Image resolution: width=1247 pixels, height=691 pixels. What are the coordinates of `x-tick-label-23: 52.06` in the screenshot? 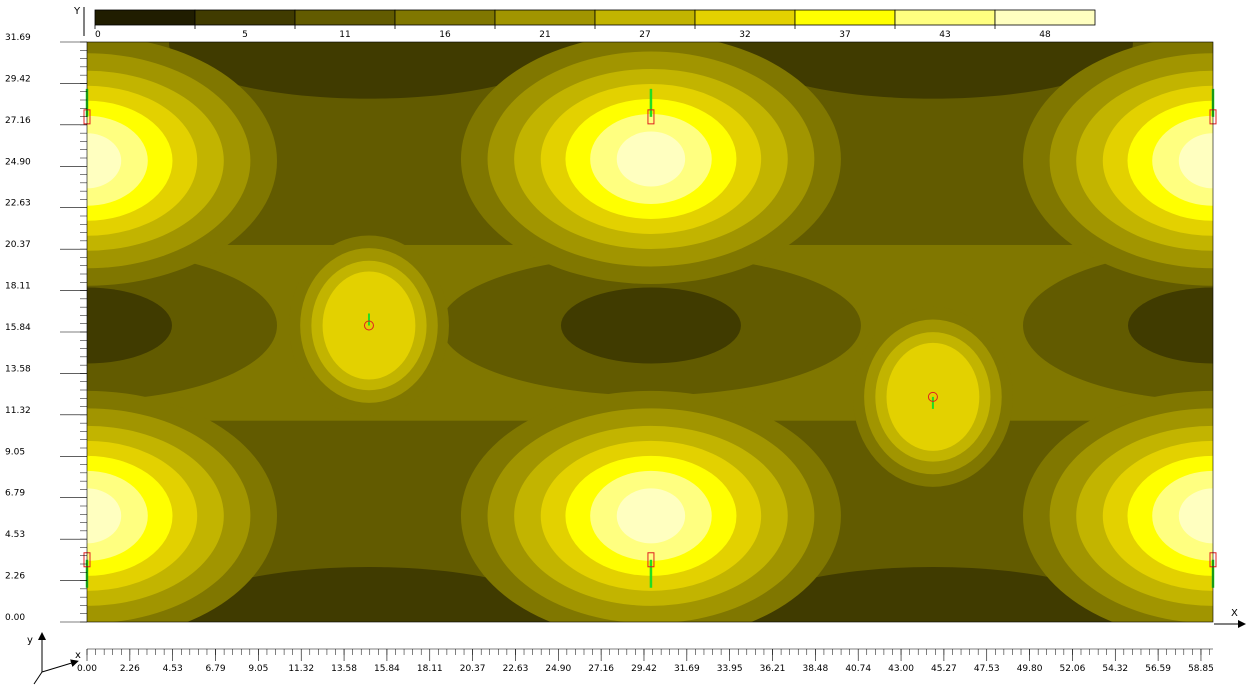 It's located at (1073, 669).